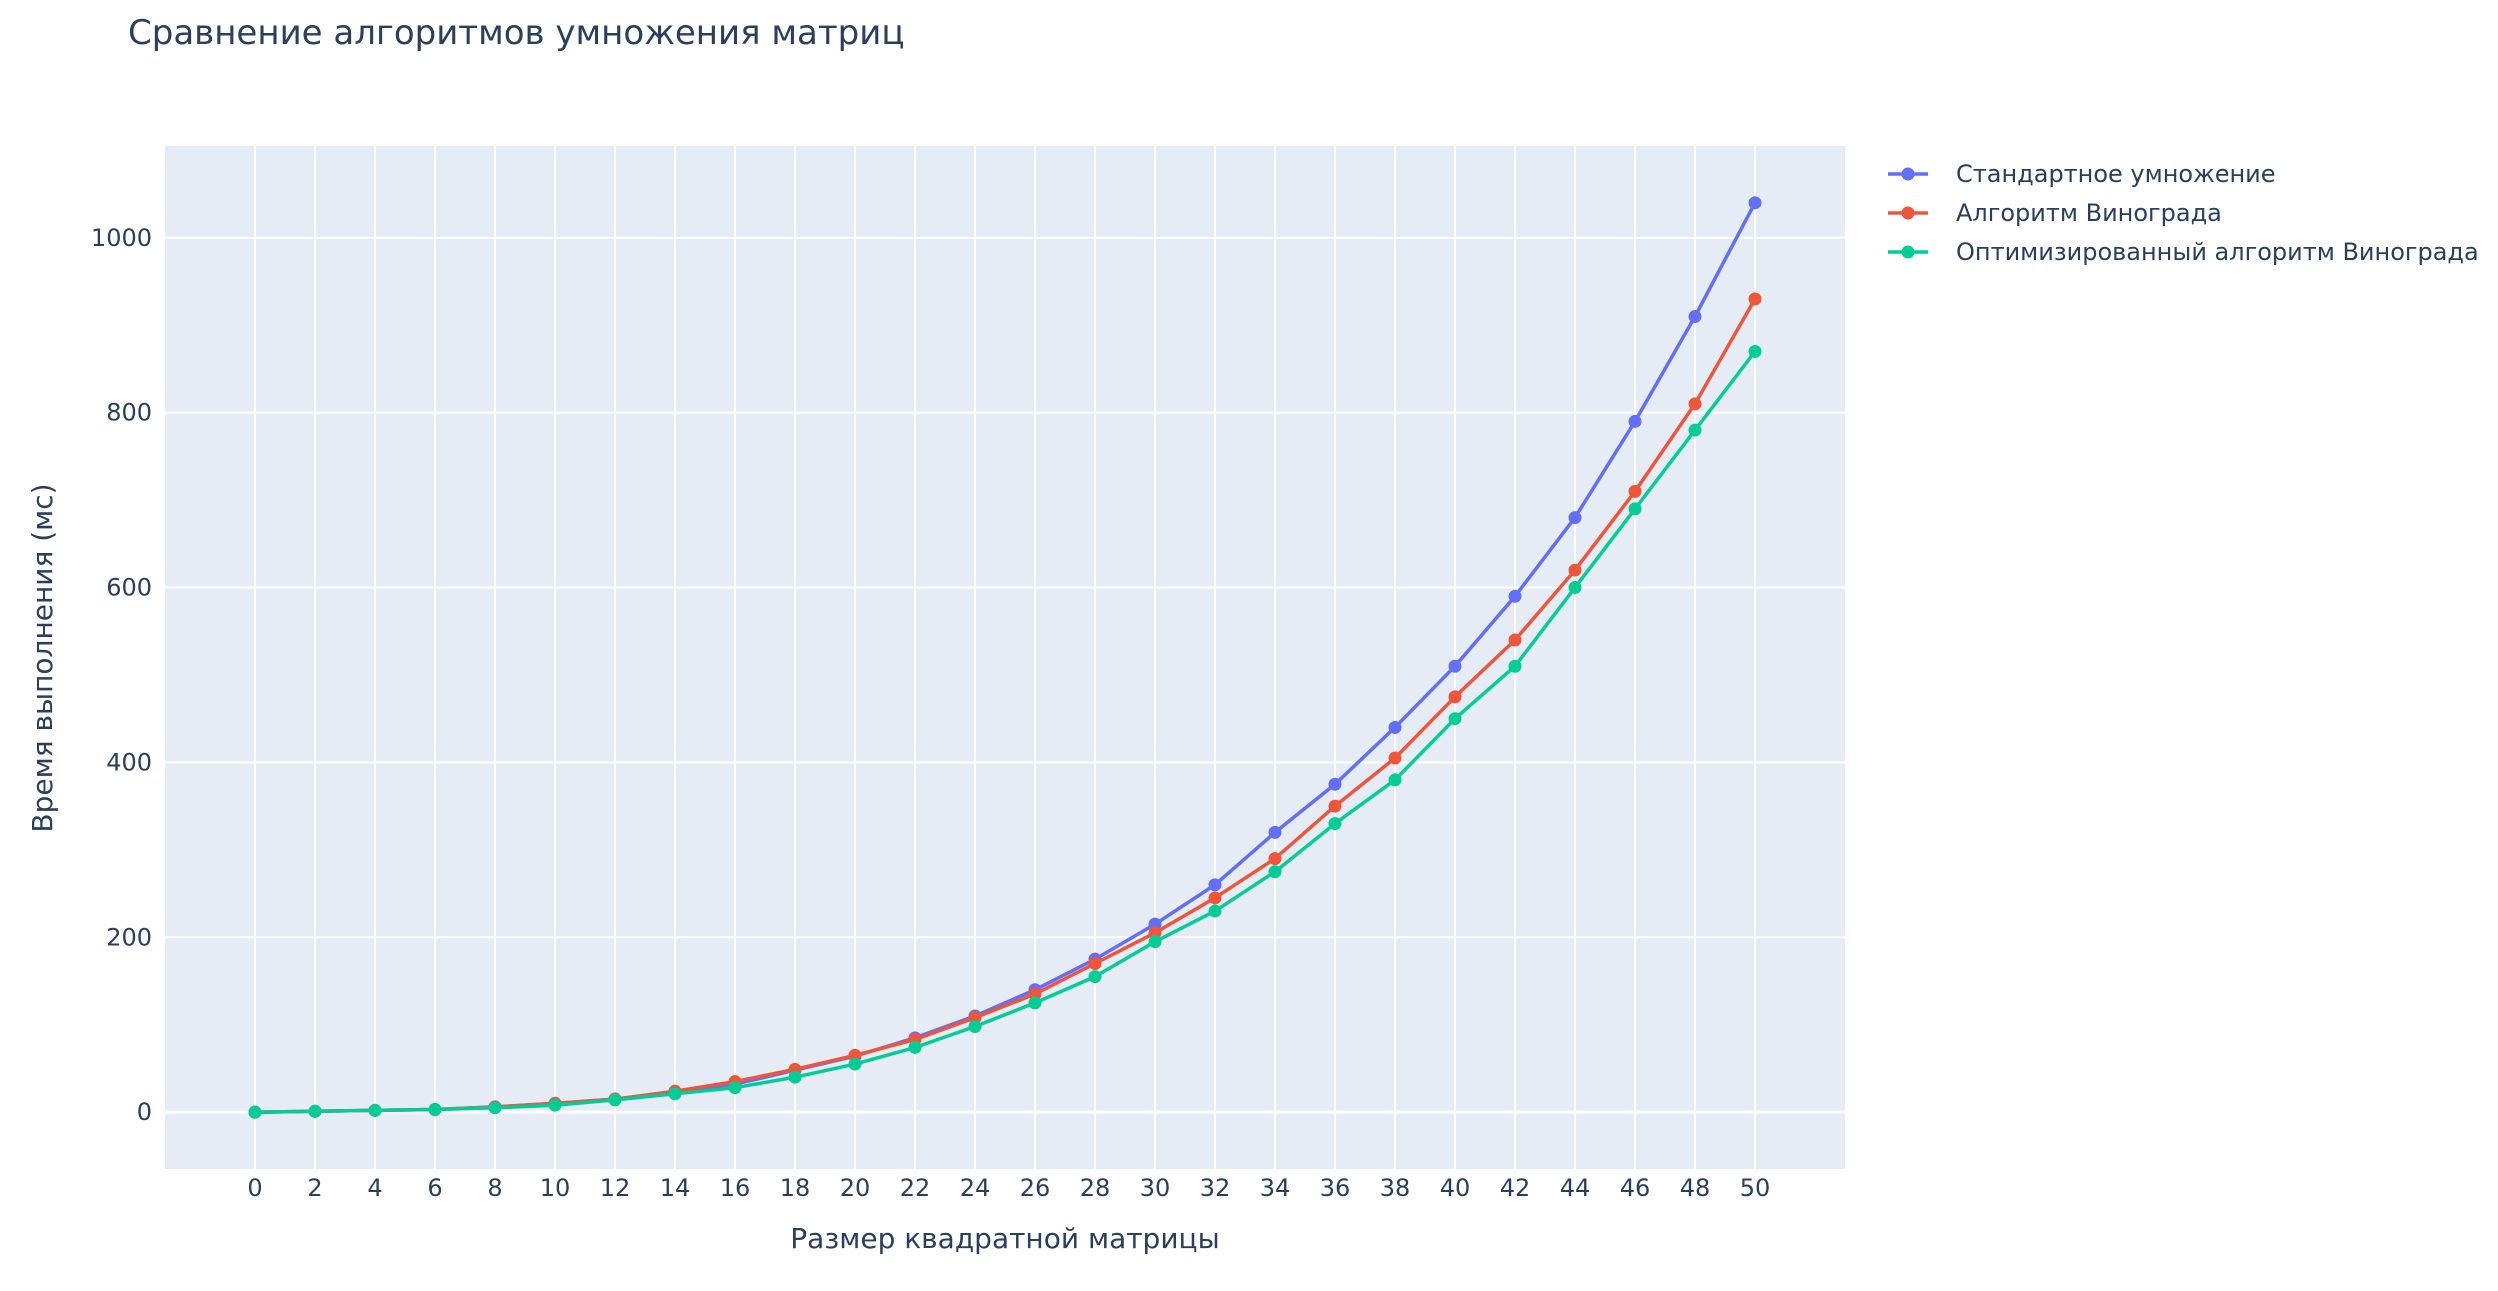 This screenshot has height=1291, width=2498. I want to click on legend-item: Оптимизированный алгоритм Винограда, so click(2183, 252).